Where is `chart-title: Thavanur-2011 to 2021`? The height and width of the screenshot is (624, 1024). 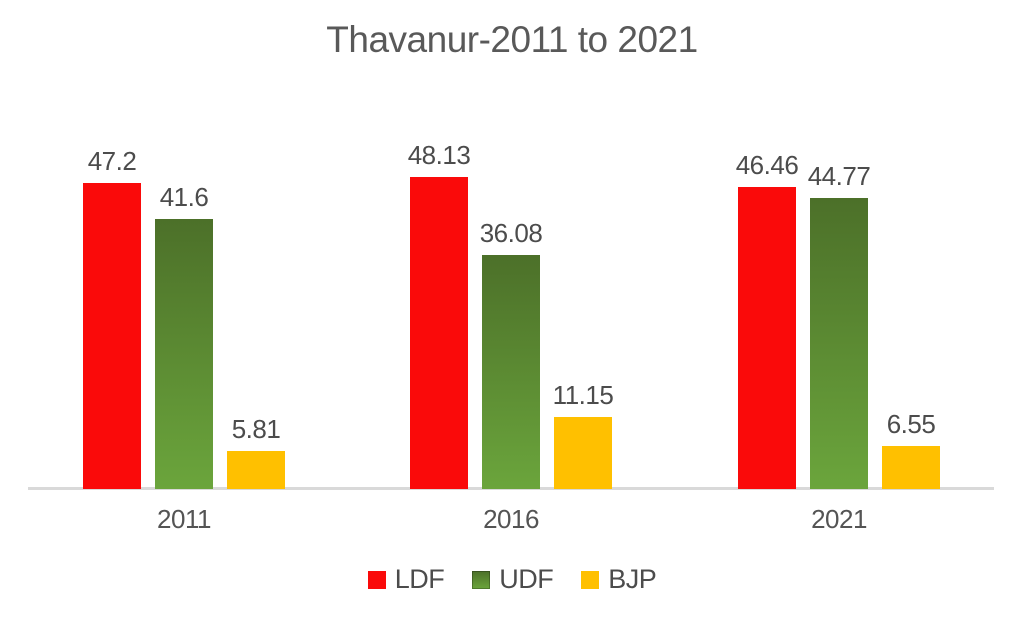
chart-title: Thavanur-2011 to 2021 is located at coordinates (512, 39).